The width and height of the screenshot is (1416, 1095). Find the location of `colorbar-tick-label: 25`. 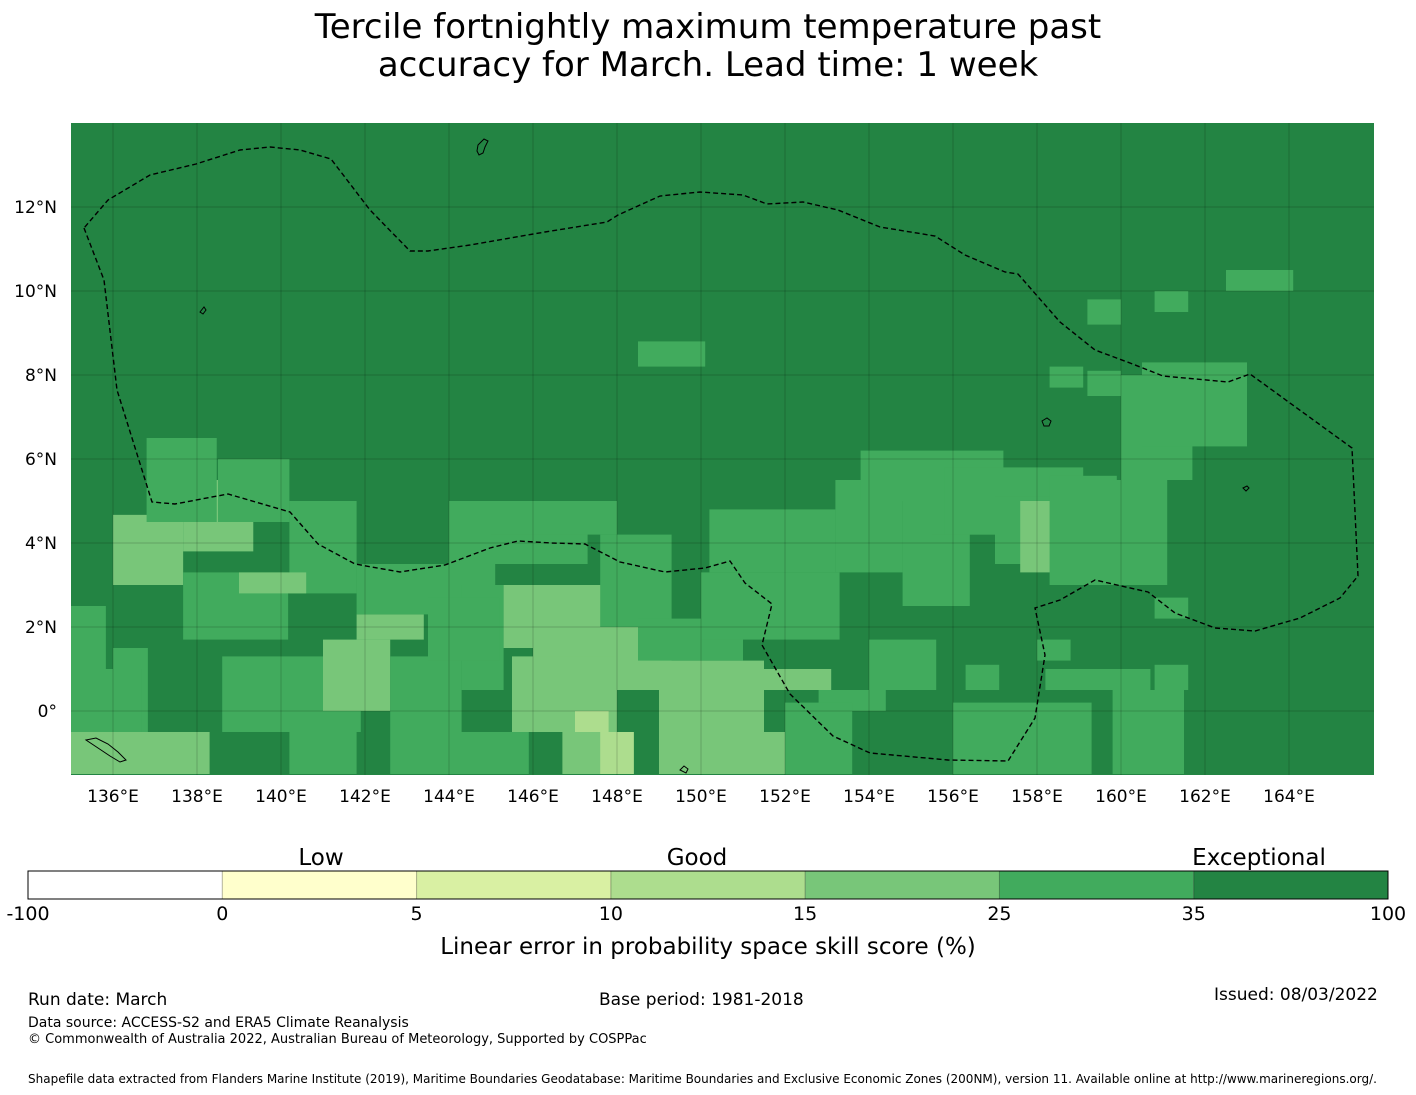

colorbar-tick-label: 25 is located at coordinates (999, 914).